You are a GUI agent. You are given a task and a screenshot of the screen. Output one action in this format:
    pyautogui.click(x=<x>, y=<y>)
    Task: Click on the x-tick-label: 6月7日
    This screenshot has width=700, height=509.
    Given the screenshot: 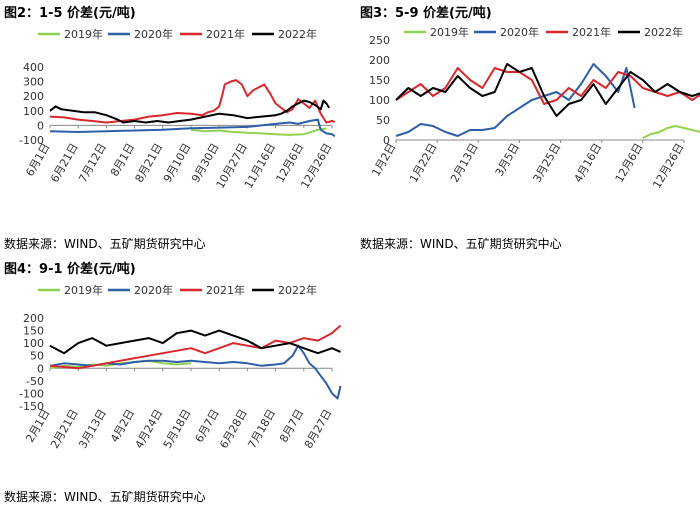 What is the action you would take?
    pyautogui.click(x=207, y=426)
    